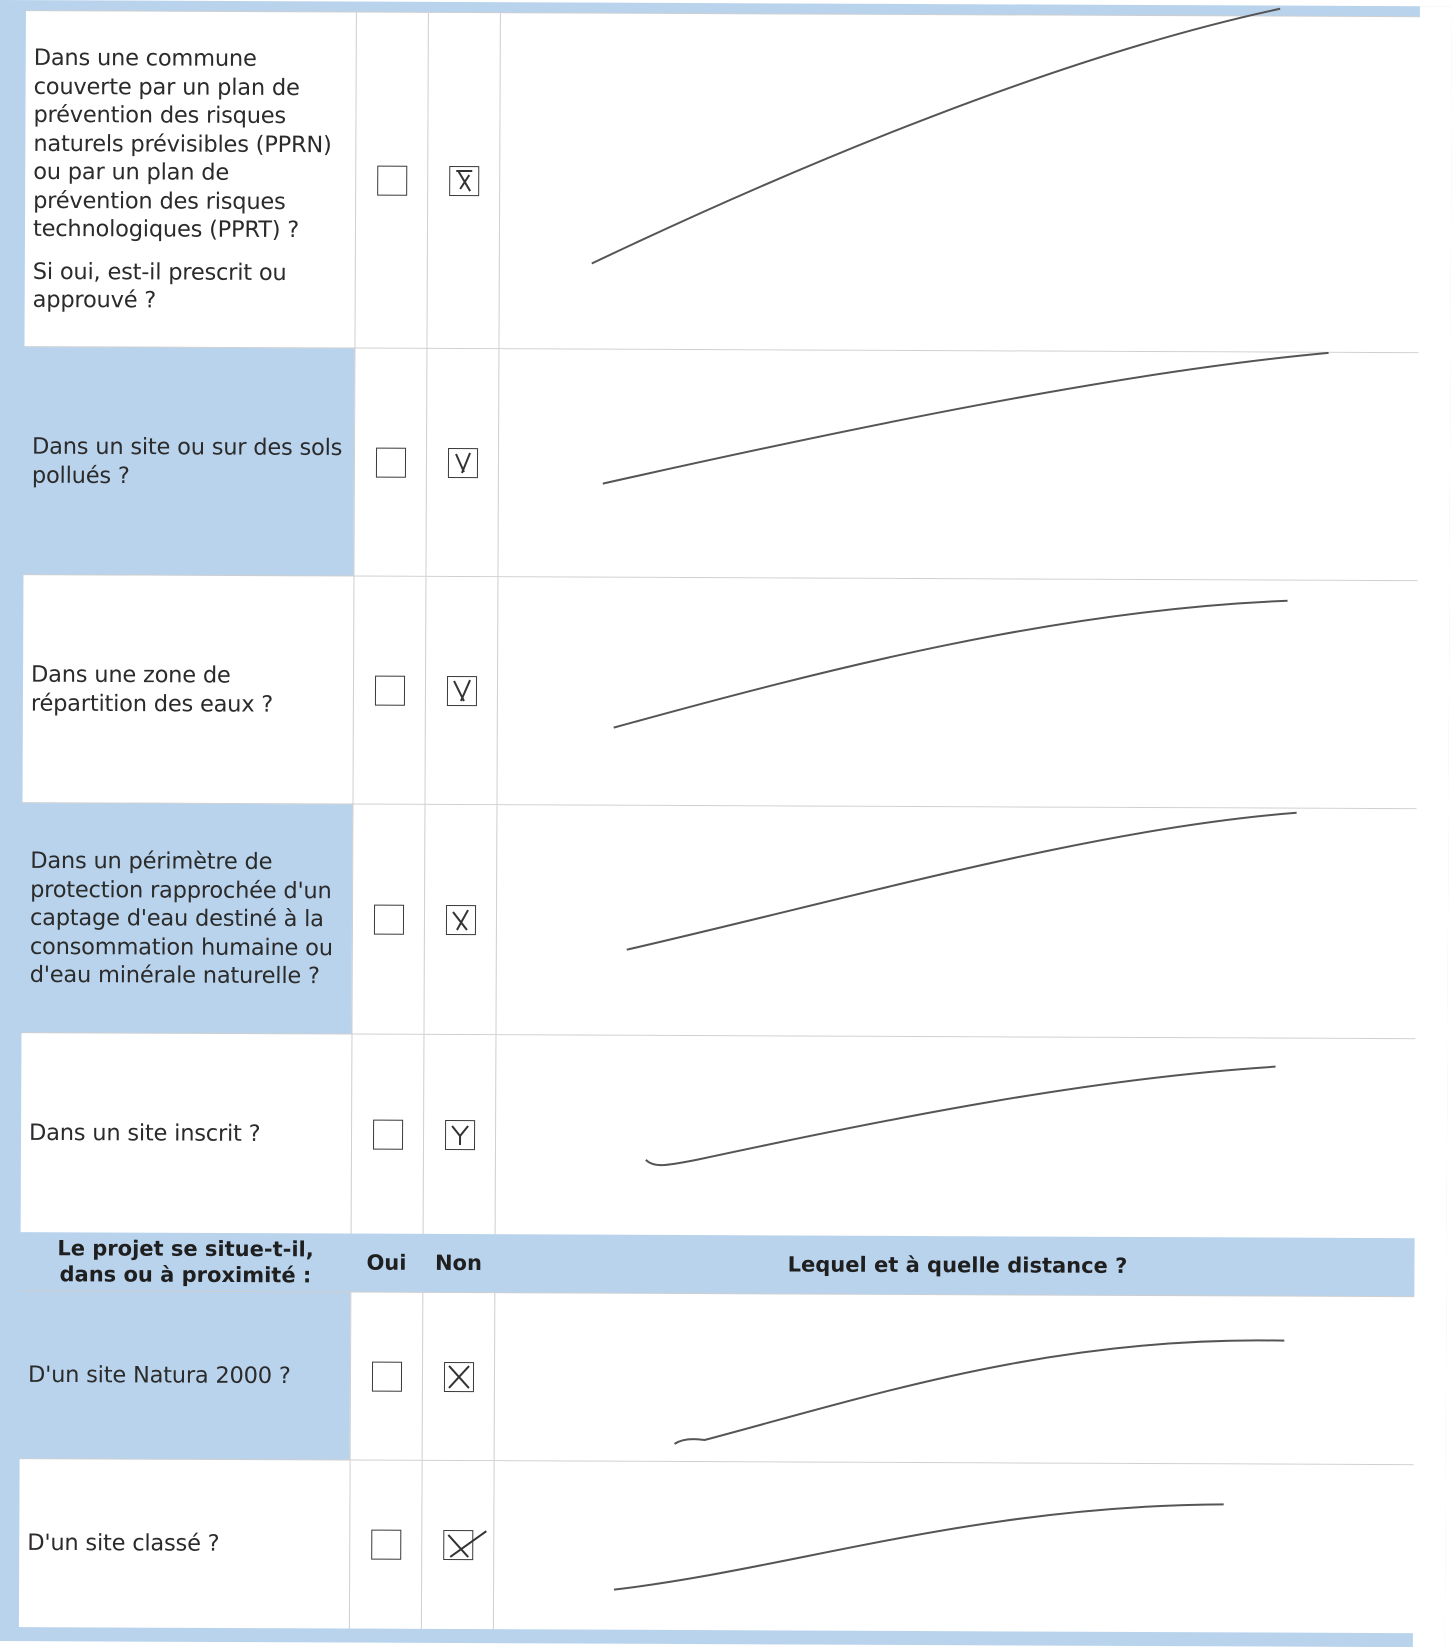 This screenshot has width=1452, height=1647. I want to click on question-line: Dans une zone de répartition des eaux ?, so click(152, 689).